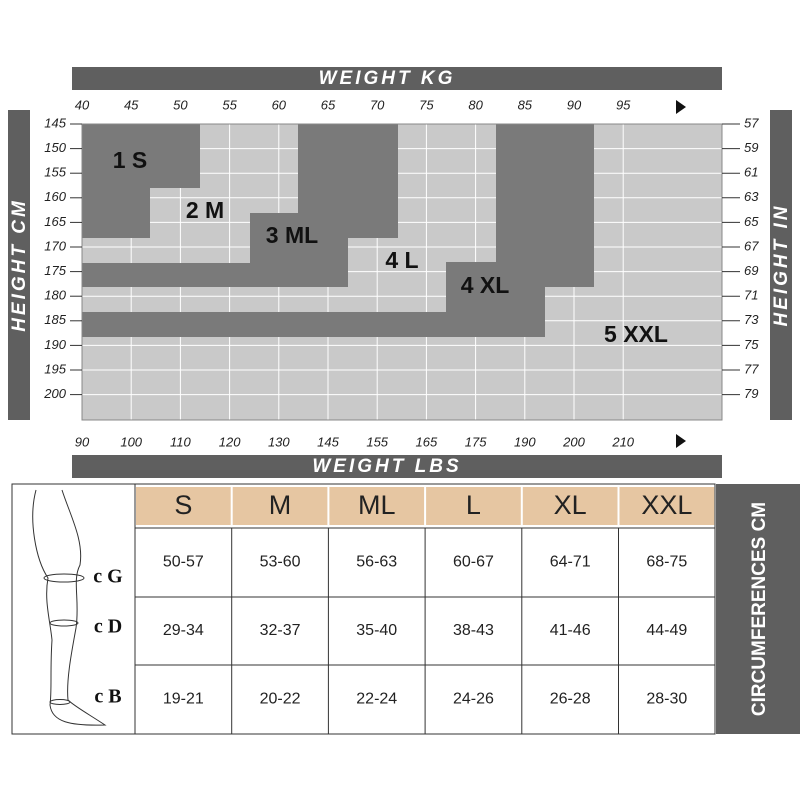 The image size is (800, 805). What do you see at coordinates (666, 630) in the screenshot?
I see `cell-text: 44-49` at bounding box center [666, 630].